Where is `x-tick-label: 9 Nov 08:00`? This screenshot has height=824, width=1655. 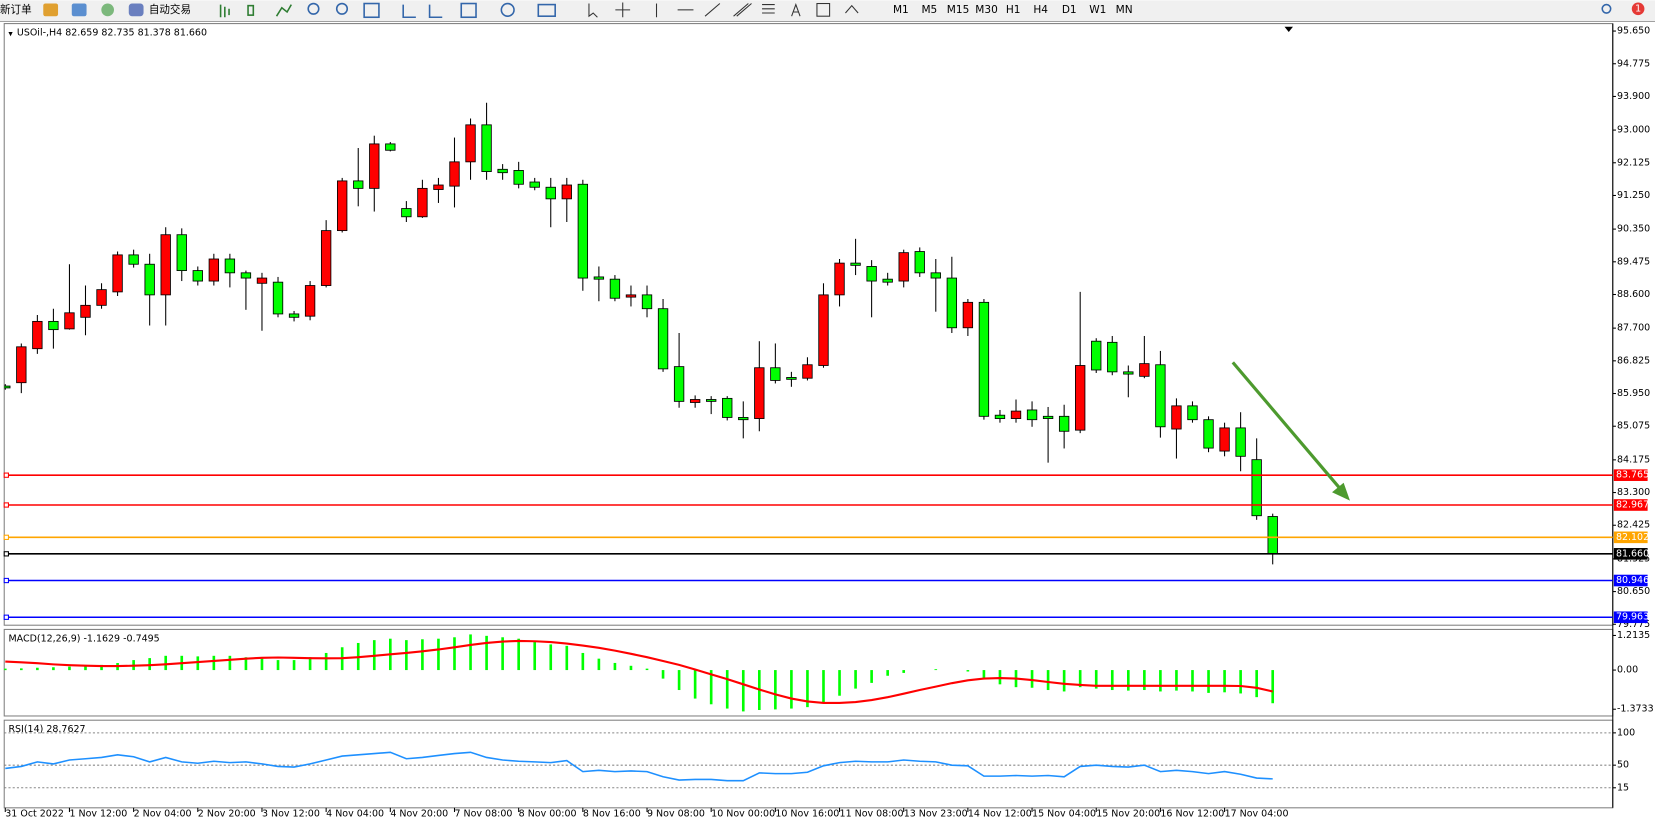
x-tick-label: 9 Nov 08:00 is located at coordinates (676, 814).